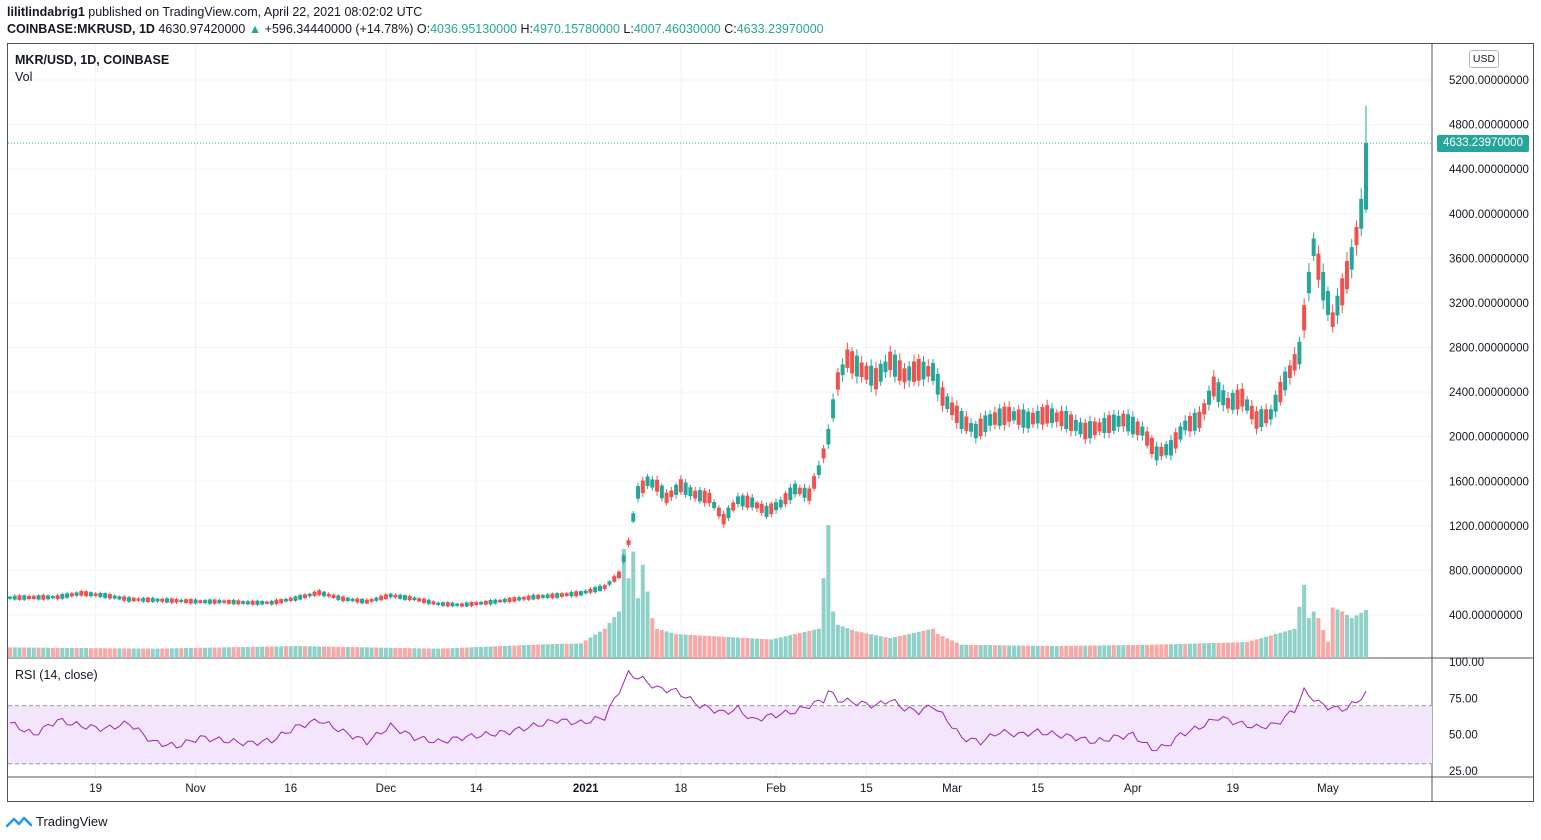 This screenshot has width=1541, height=840. I want to click on rsi-tick-label: 50.00, so click(1463, 736).